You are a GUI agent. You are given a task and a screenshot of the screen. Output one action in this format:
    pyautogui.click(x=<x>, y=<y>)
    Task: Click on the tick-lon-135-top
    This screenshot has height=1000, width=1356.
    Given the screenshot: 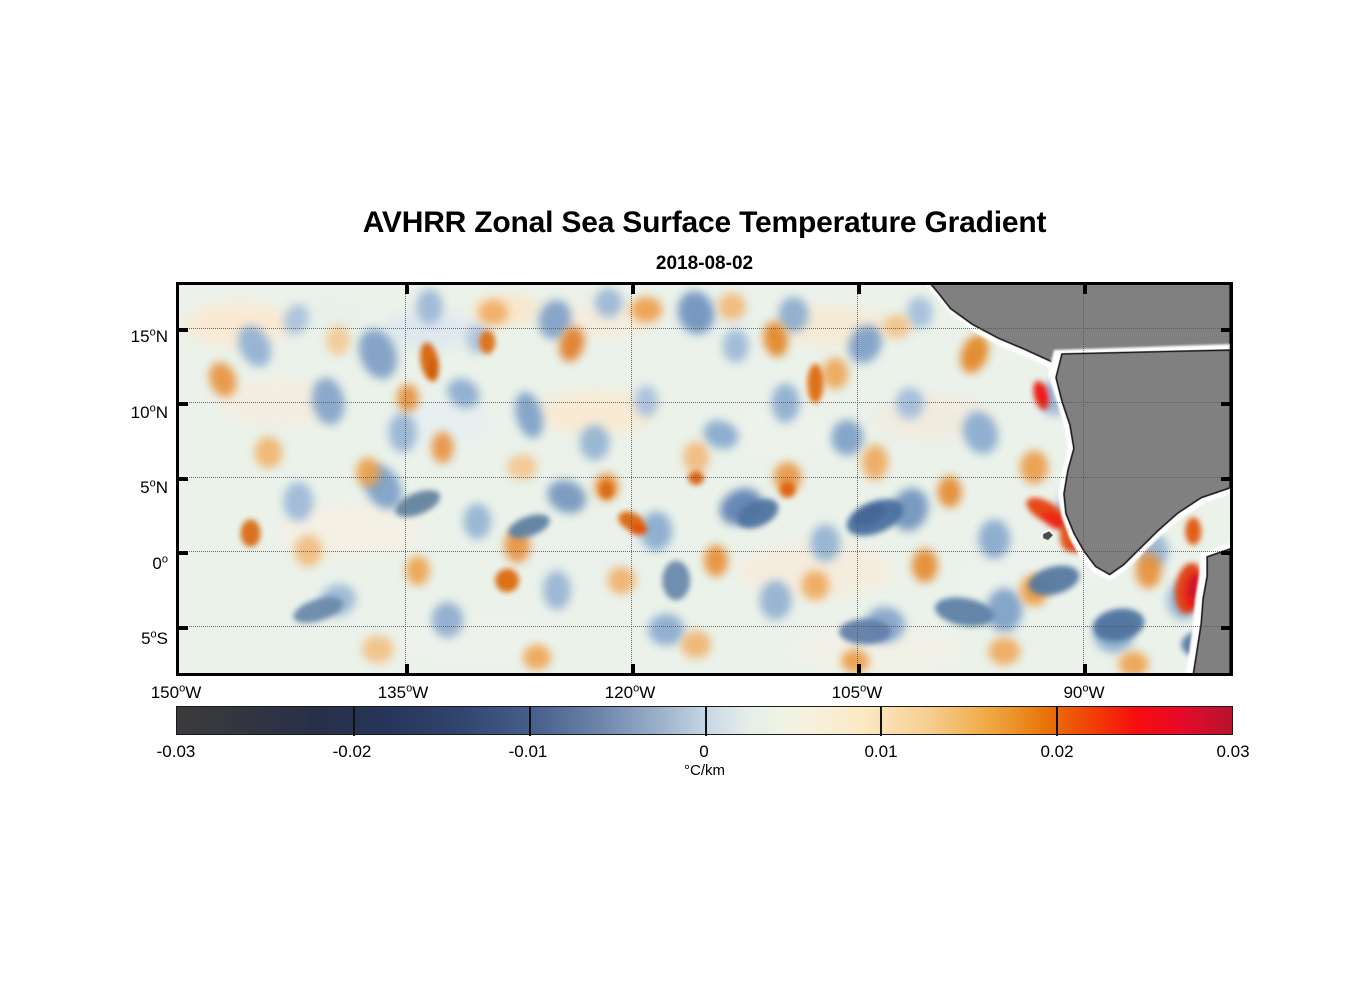 What is the action you would take?
    pyautogui.click(x=406, y=289)
    